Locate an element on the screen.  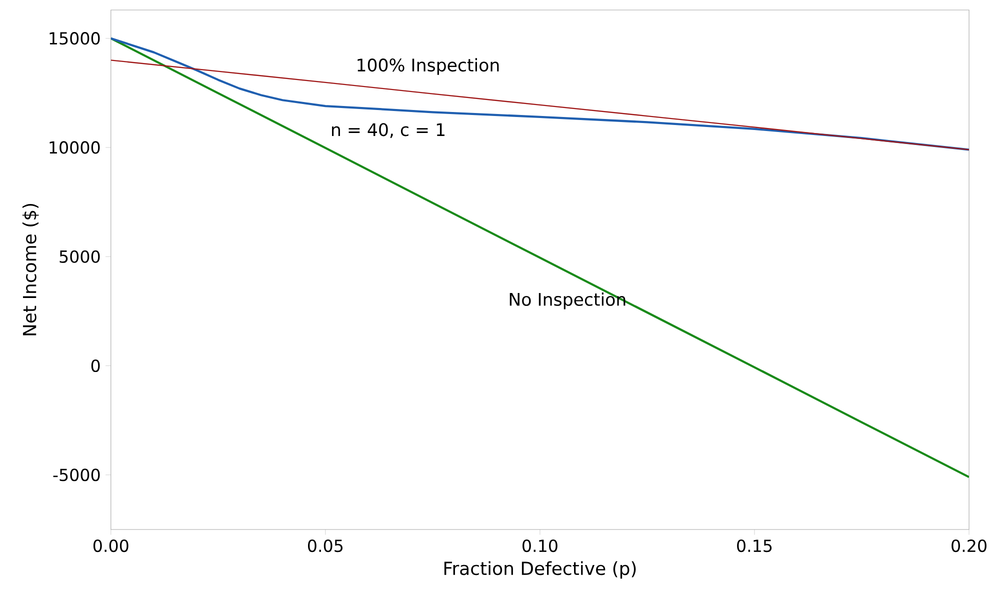
x-tick-label: 0.00 is located at coordinates (110, 545).